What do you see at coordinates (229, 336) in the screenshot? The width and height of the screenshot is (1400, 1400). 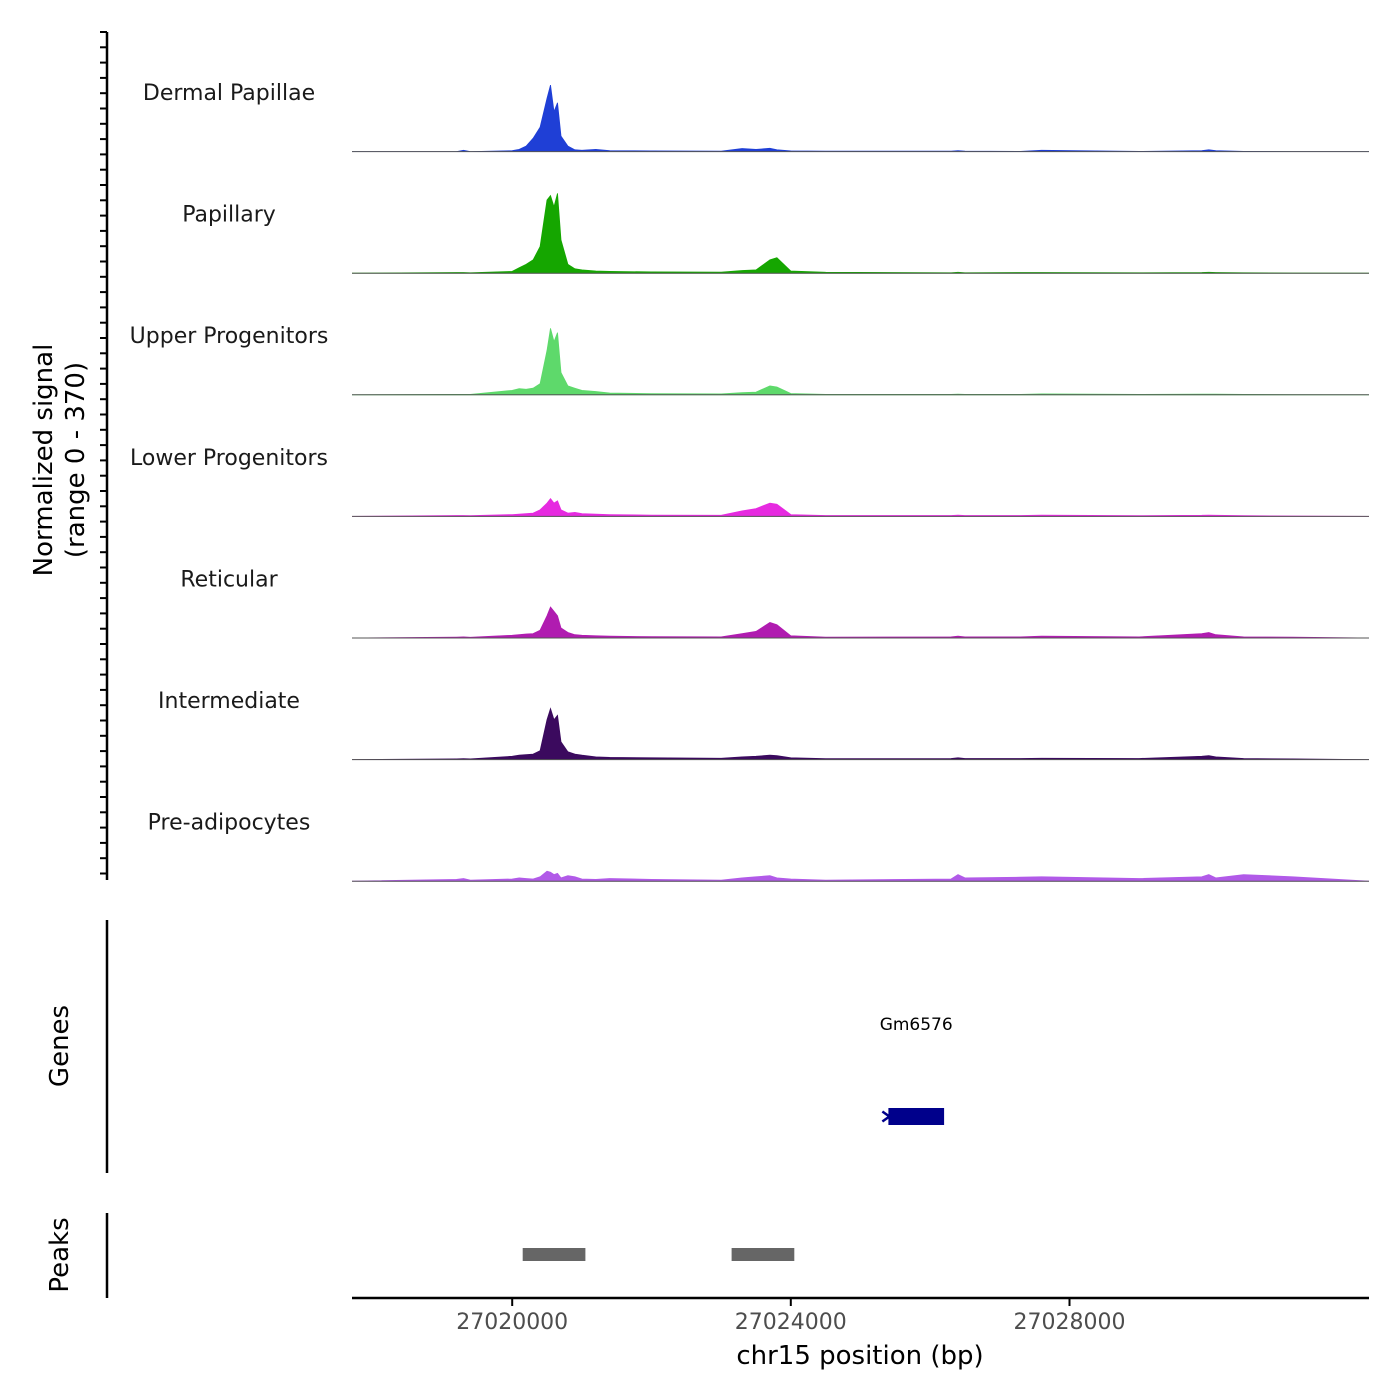 I see `track-label: Upper Progenitors` at bounding box center [229, 336].